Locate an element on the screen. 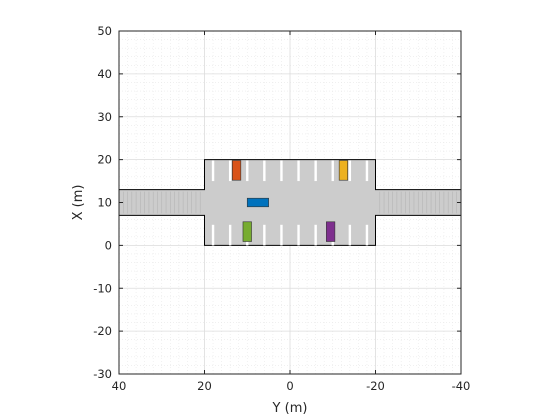  x-tick-label: -40 is located at coordinates (461, 386).